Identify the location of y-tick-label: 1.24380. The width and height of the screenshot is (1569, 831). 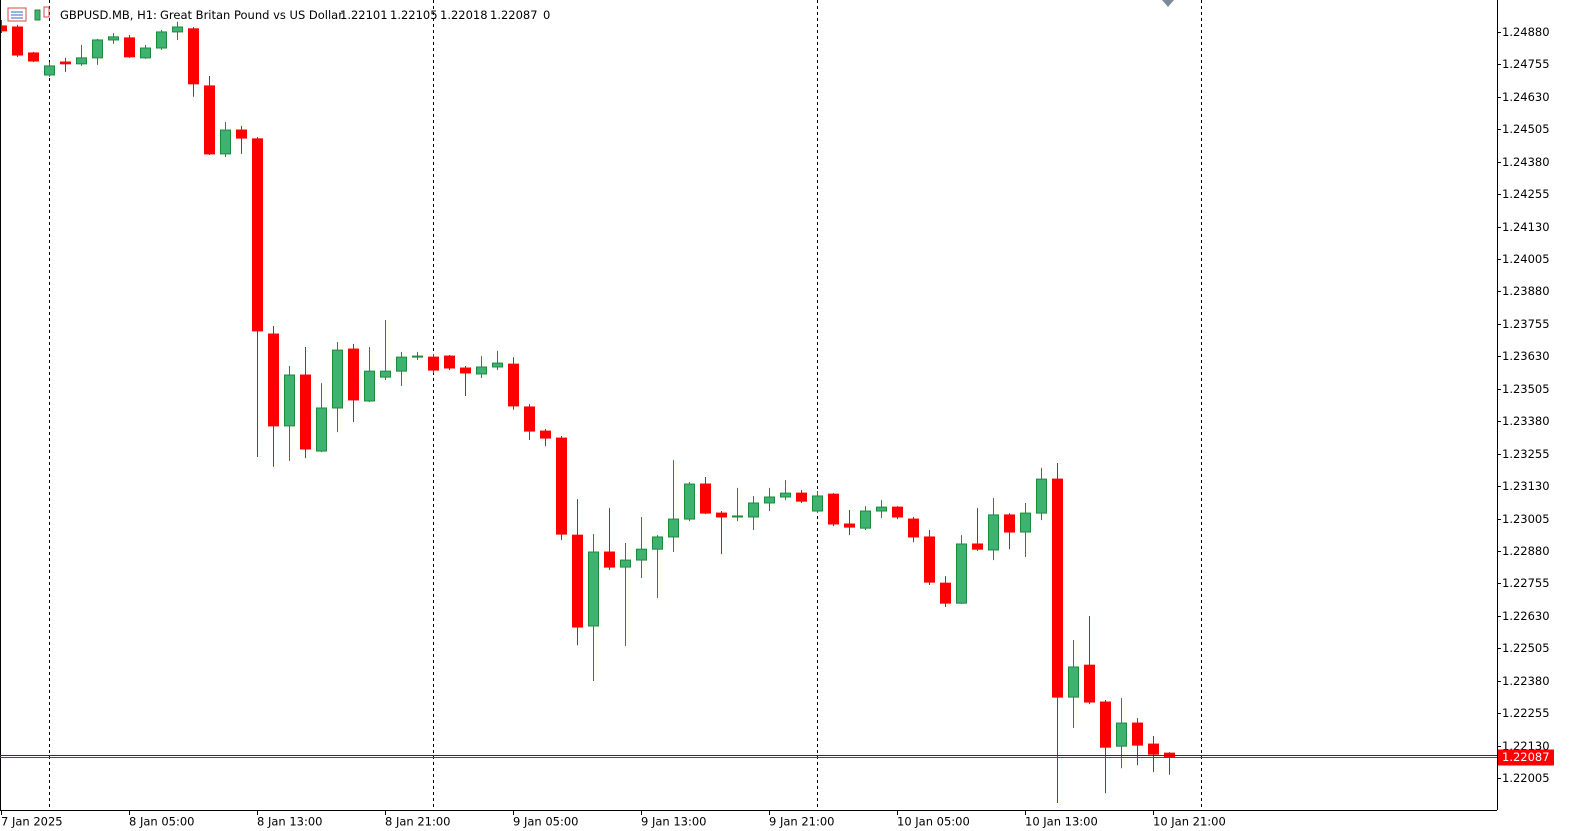
(1526, 162).